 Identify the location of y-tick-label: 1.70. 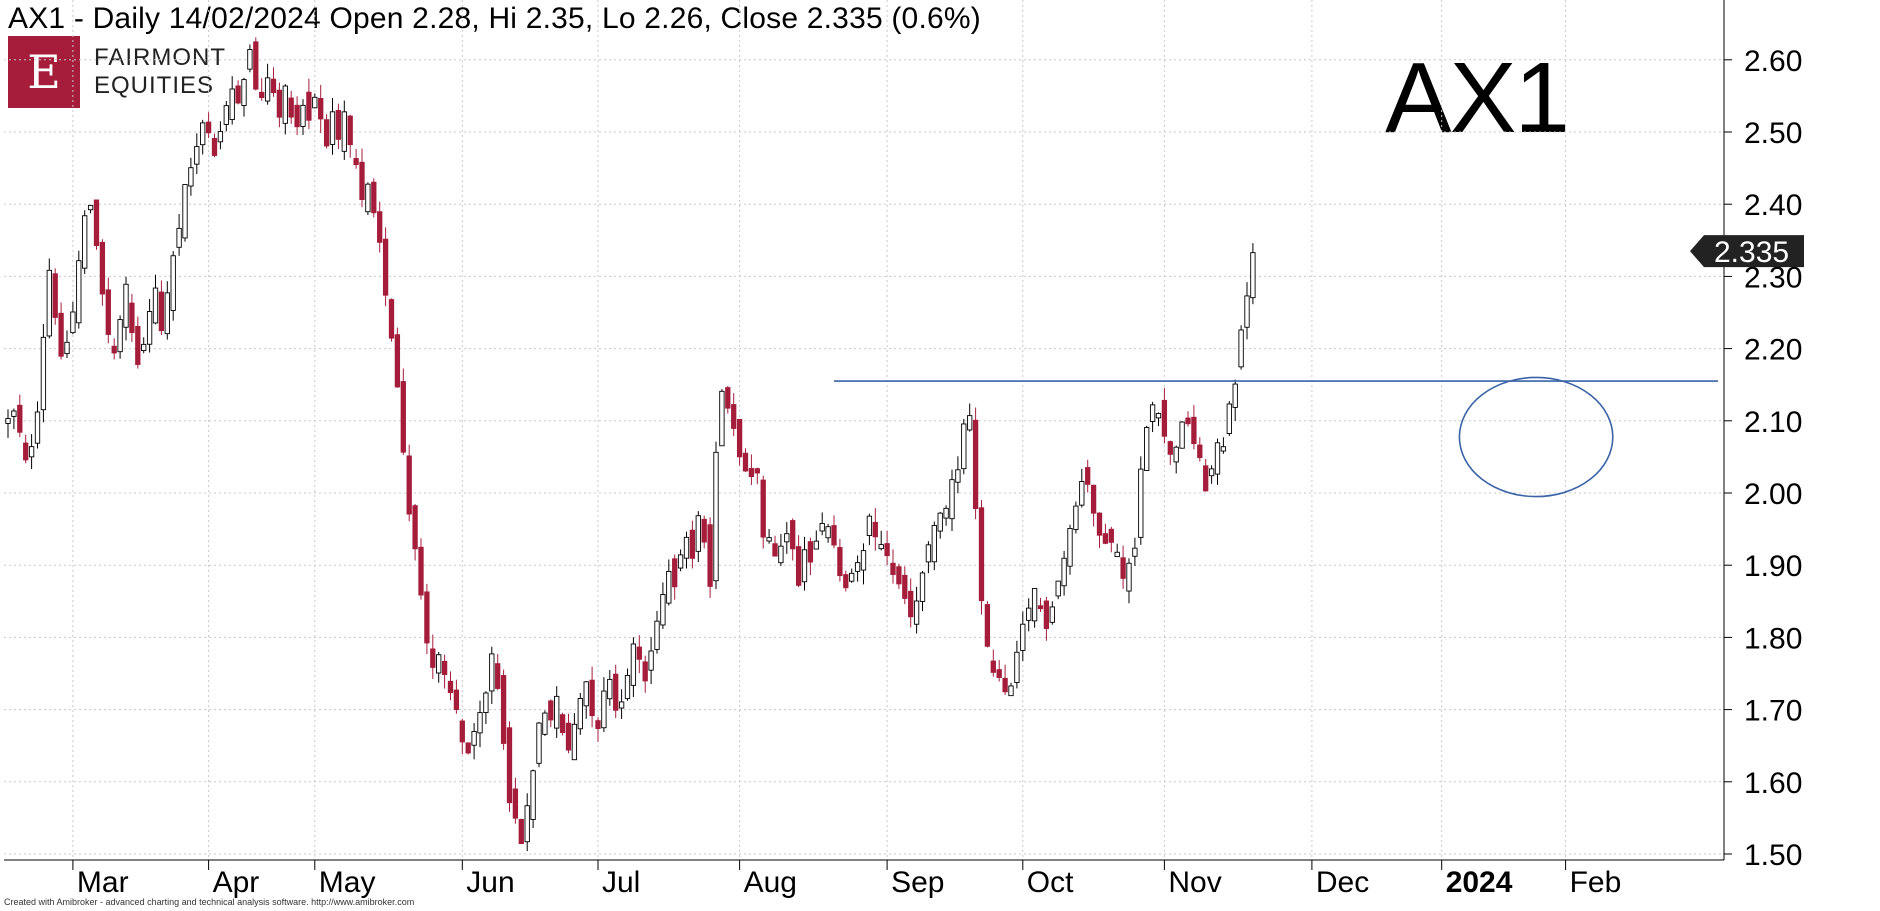
(1773, 711).